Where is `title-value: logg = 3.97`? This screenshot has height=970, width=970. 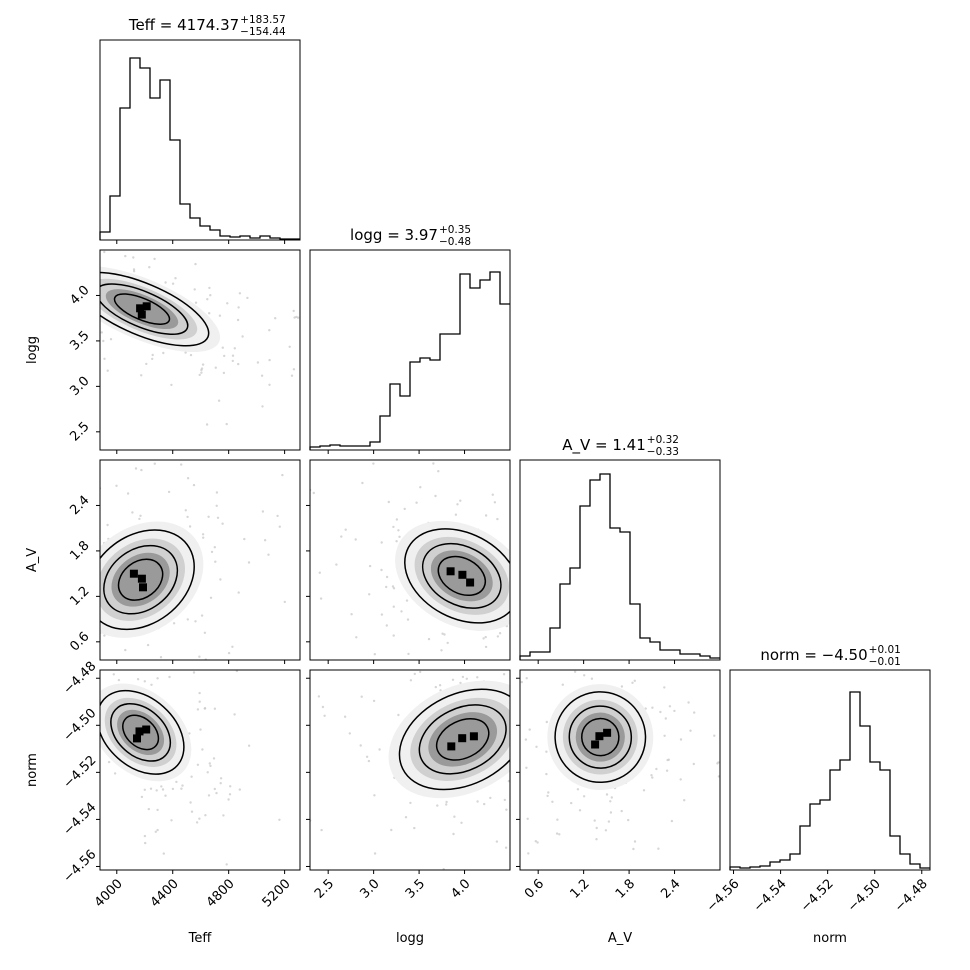
title-value: logg = 3.97 is located at coordinates (394, 235).